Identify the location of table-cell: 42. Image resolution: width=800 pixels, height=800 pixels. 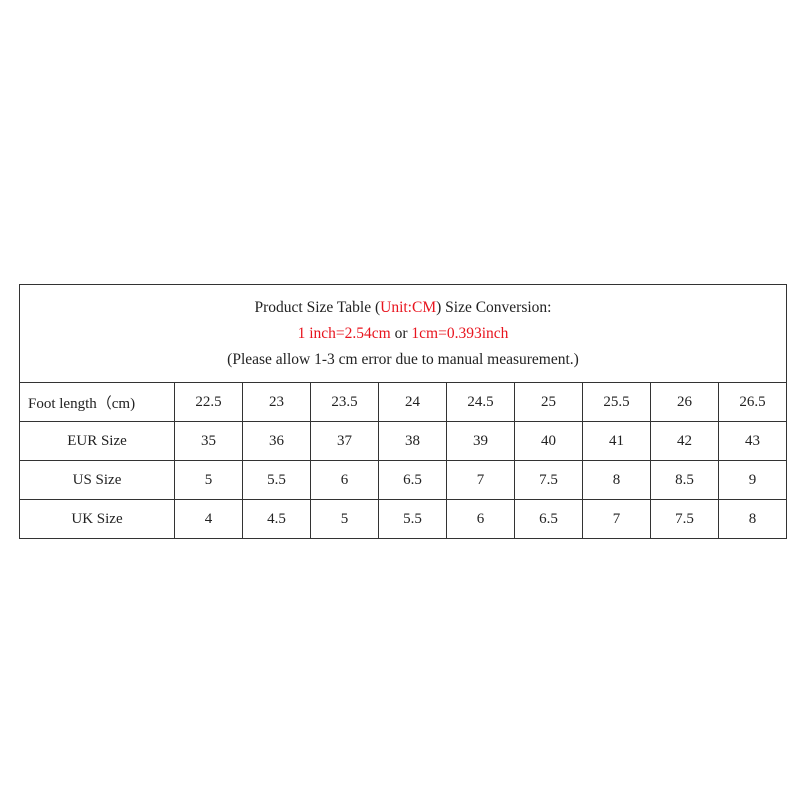
(684, 441).